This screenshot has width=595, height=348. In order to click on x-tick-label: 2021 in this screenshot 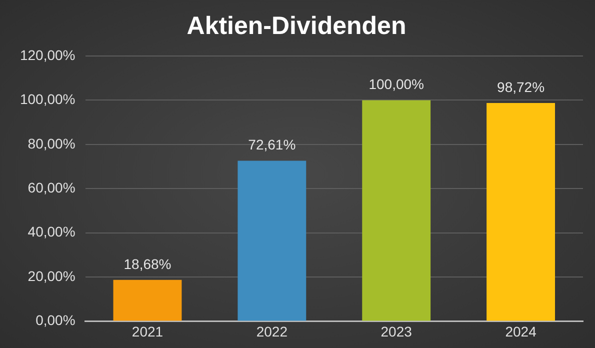, I will do `click(148, 331)`.